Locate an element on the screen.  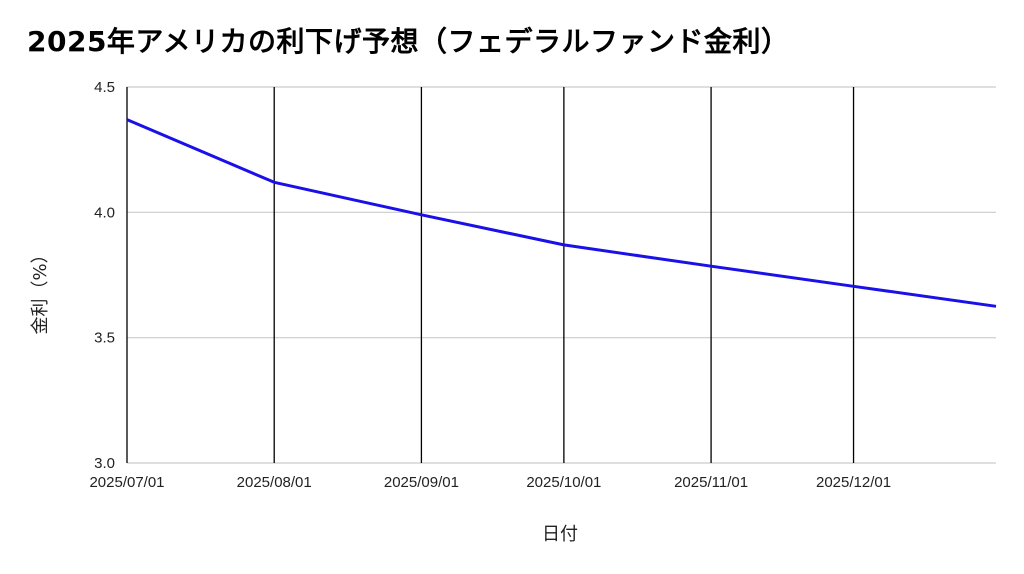
y-axis-label: 金利（%） is located at coordinates (40, 289).